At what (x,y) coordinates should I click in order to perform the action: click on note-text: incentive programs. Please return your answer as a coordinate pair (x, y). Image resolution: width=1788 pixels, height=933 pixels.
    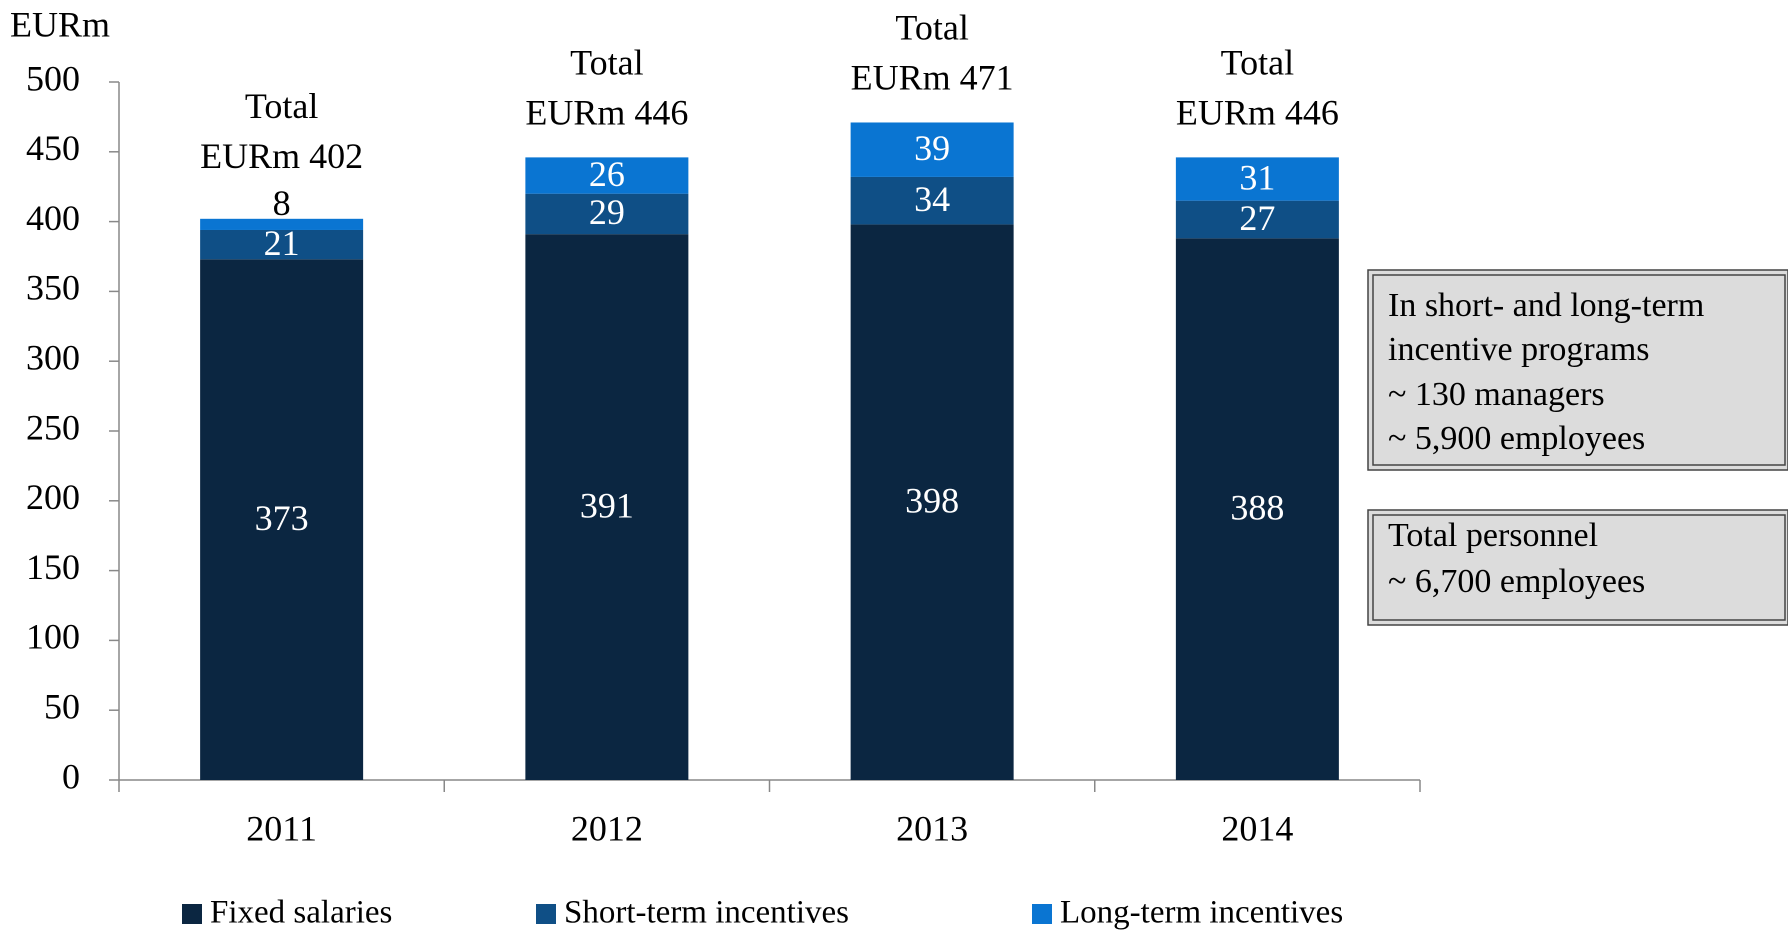
    Looking at the image, I should click on (1519, 349).